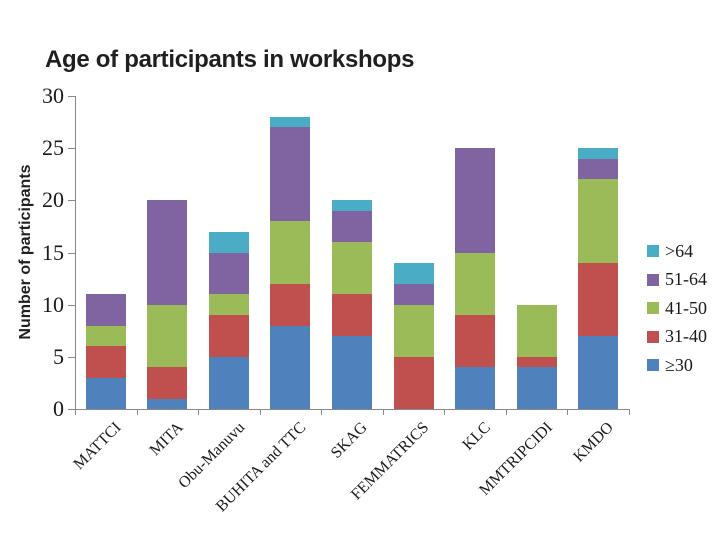 Image resolution: width=720 pixels, height=540 pixels. I want to click on legend-label: 51-64, so click(686, 279).